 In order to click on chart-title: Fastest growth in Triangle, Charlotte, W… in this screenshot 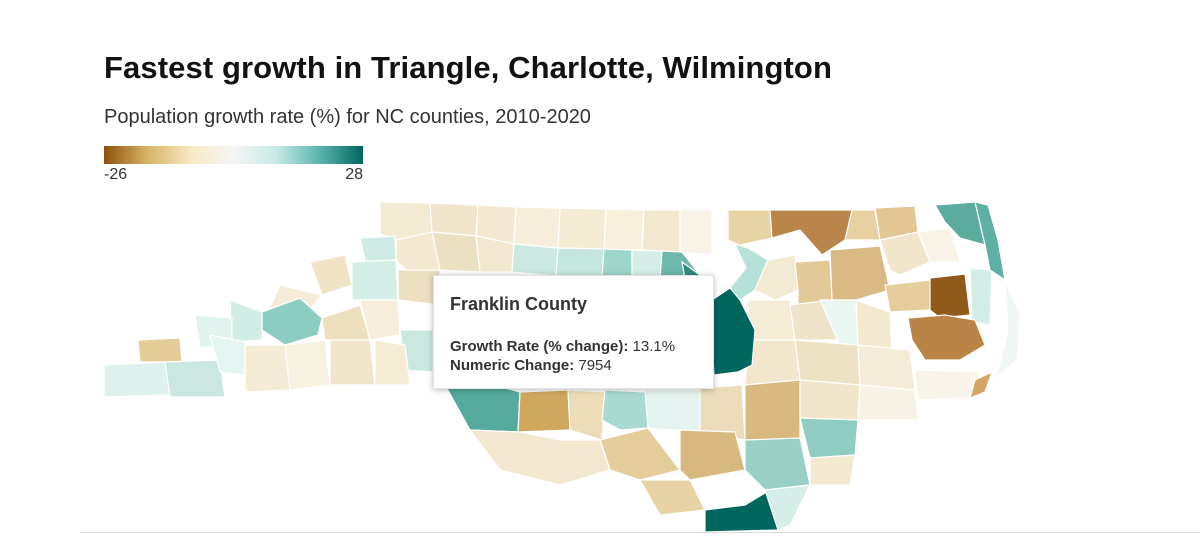, I will do `click(468, 67)`.